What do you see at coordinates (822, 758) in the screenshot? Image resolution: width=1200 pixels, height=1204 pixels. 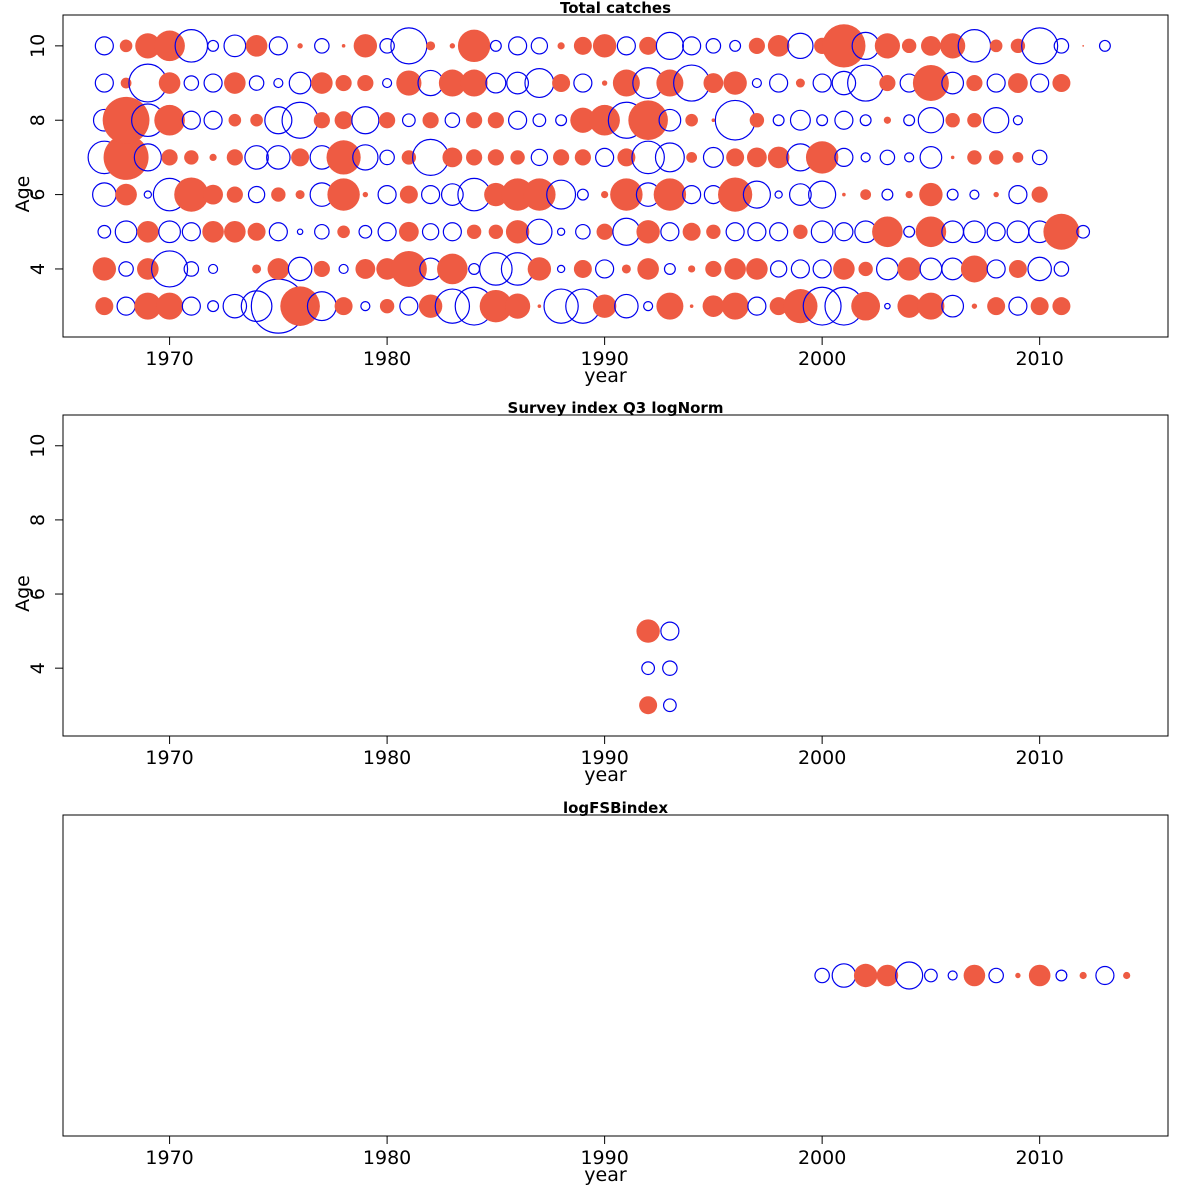 I see `x-tick-label: 2000` at bounding box center [822, 758].